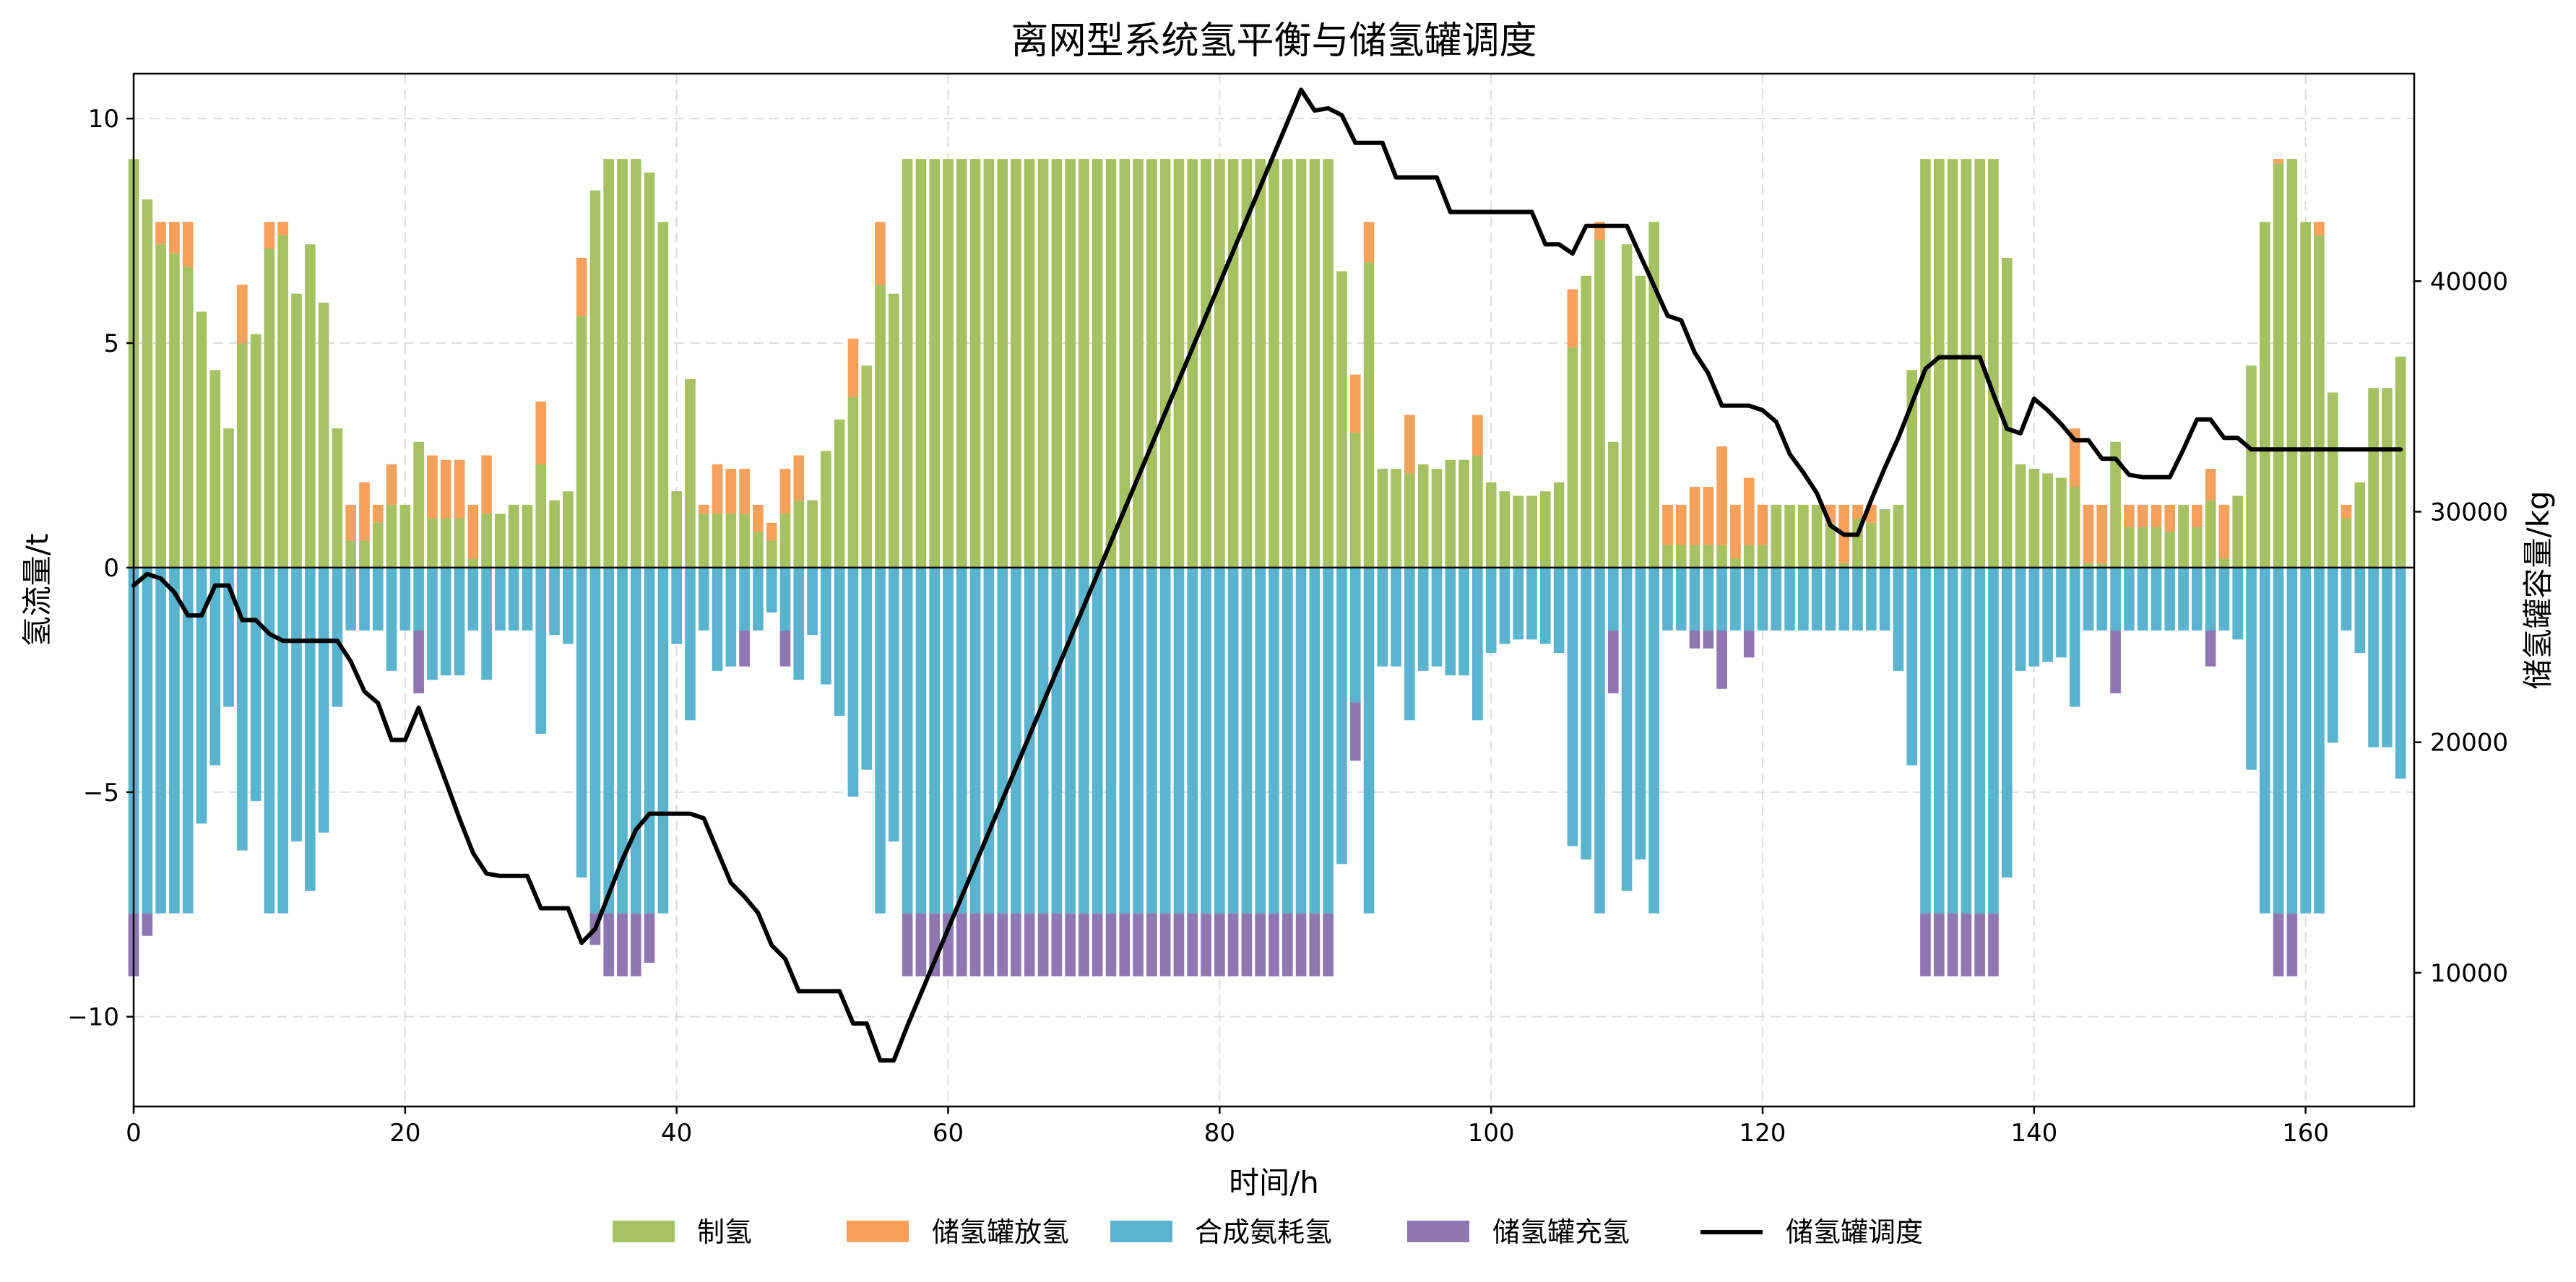 The height and width of the screenshot is (1282, 2576). I want to click on y-tick-label: −5, so click(101, 793).